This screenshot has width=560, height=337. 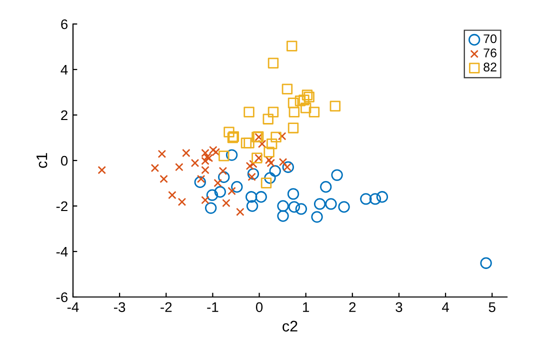 I want to click on y-tick-label: 6, so click(x=64, y=24).